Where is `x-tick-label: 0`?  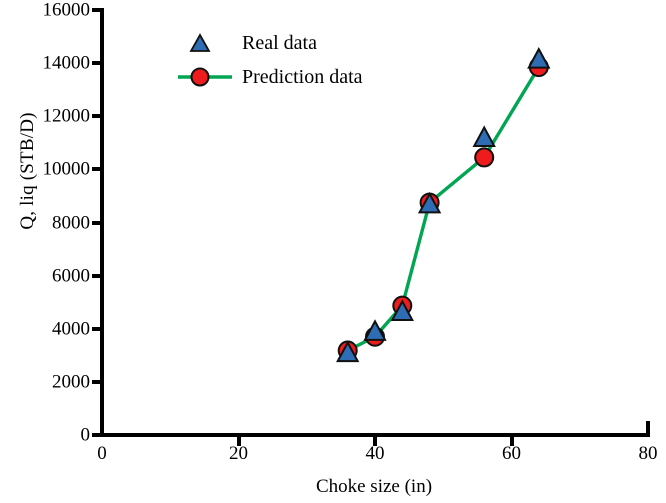
x-tick-label: 0 is located at coordinates (102, 453).